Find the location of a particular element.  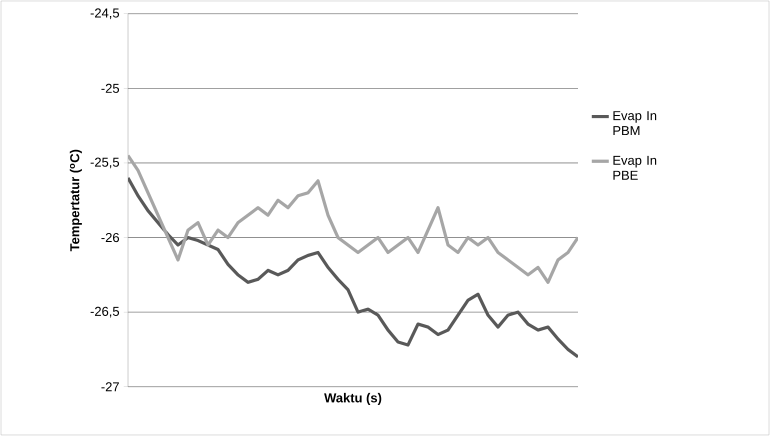

y-tick-label: -26 is located at coordinates (110, 237).